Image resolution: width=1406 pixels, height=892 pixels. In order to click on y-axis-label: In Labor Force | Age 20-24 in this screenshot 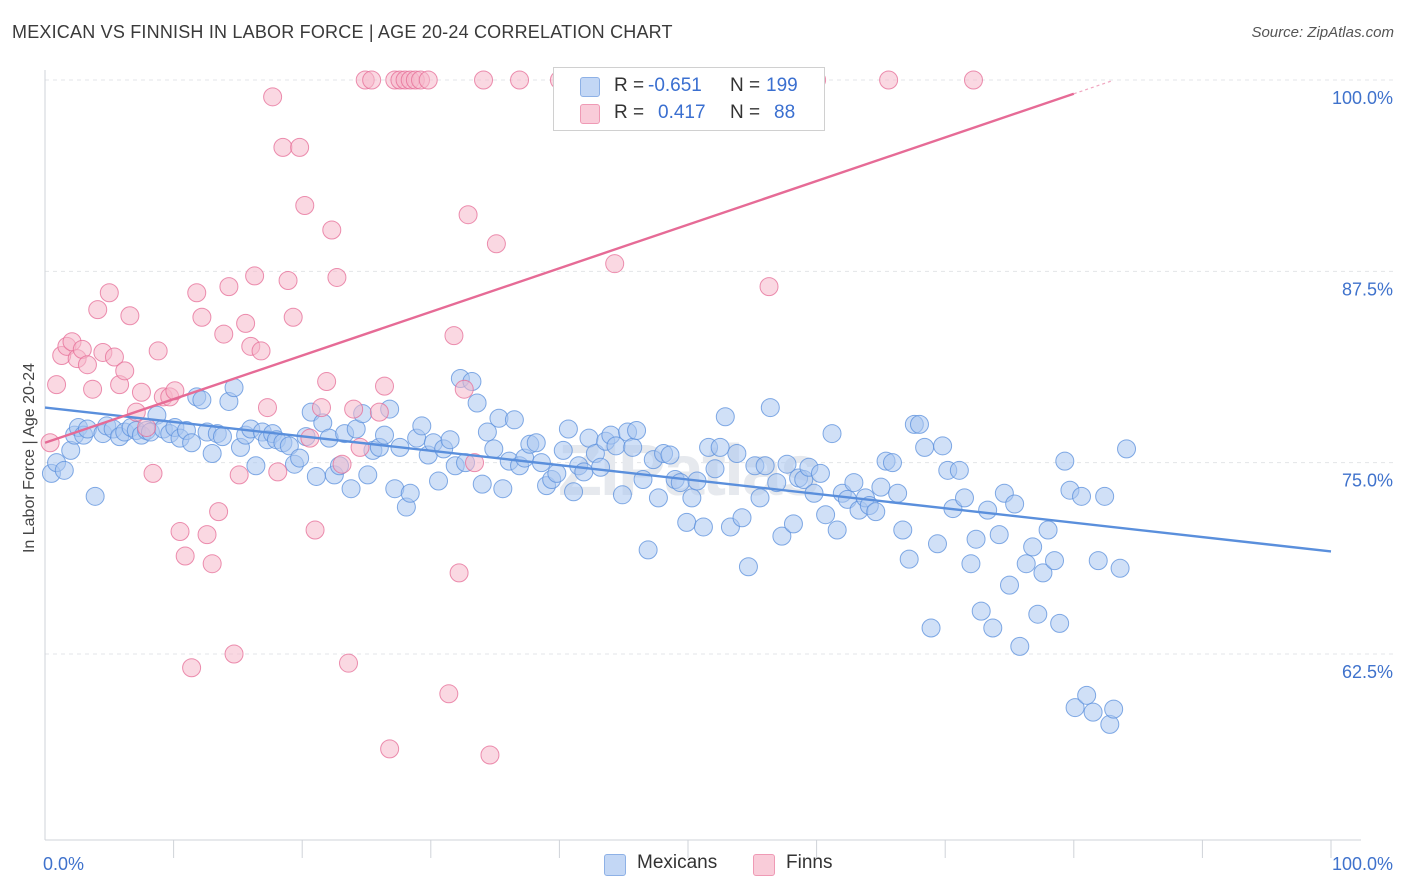, I will do `click(29, 458)`.